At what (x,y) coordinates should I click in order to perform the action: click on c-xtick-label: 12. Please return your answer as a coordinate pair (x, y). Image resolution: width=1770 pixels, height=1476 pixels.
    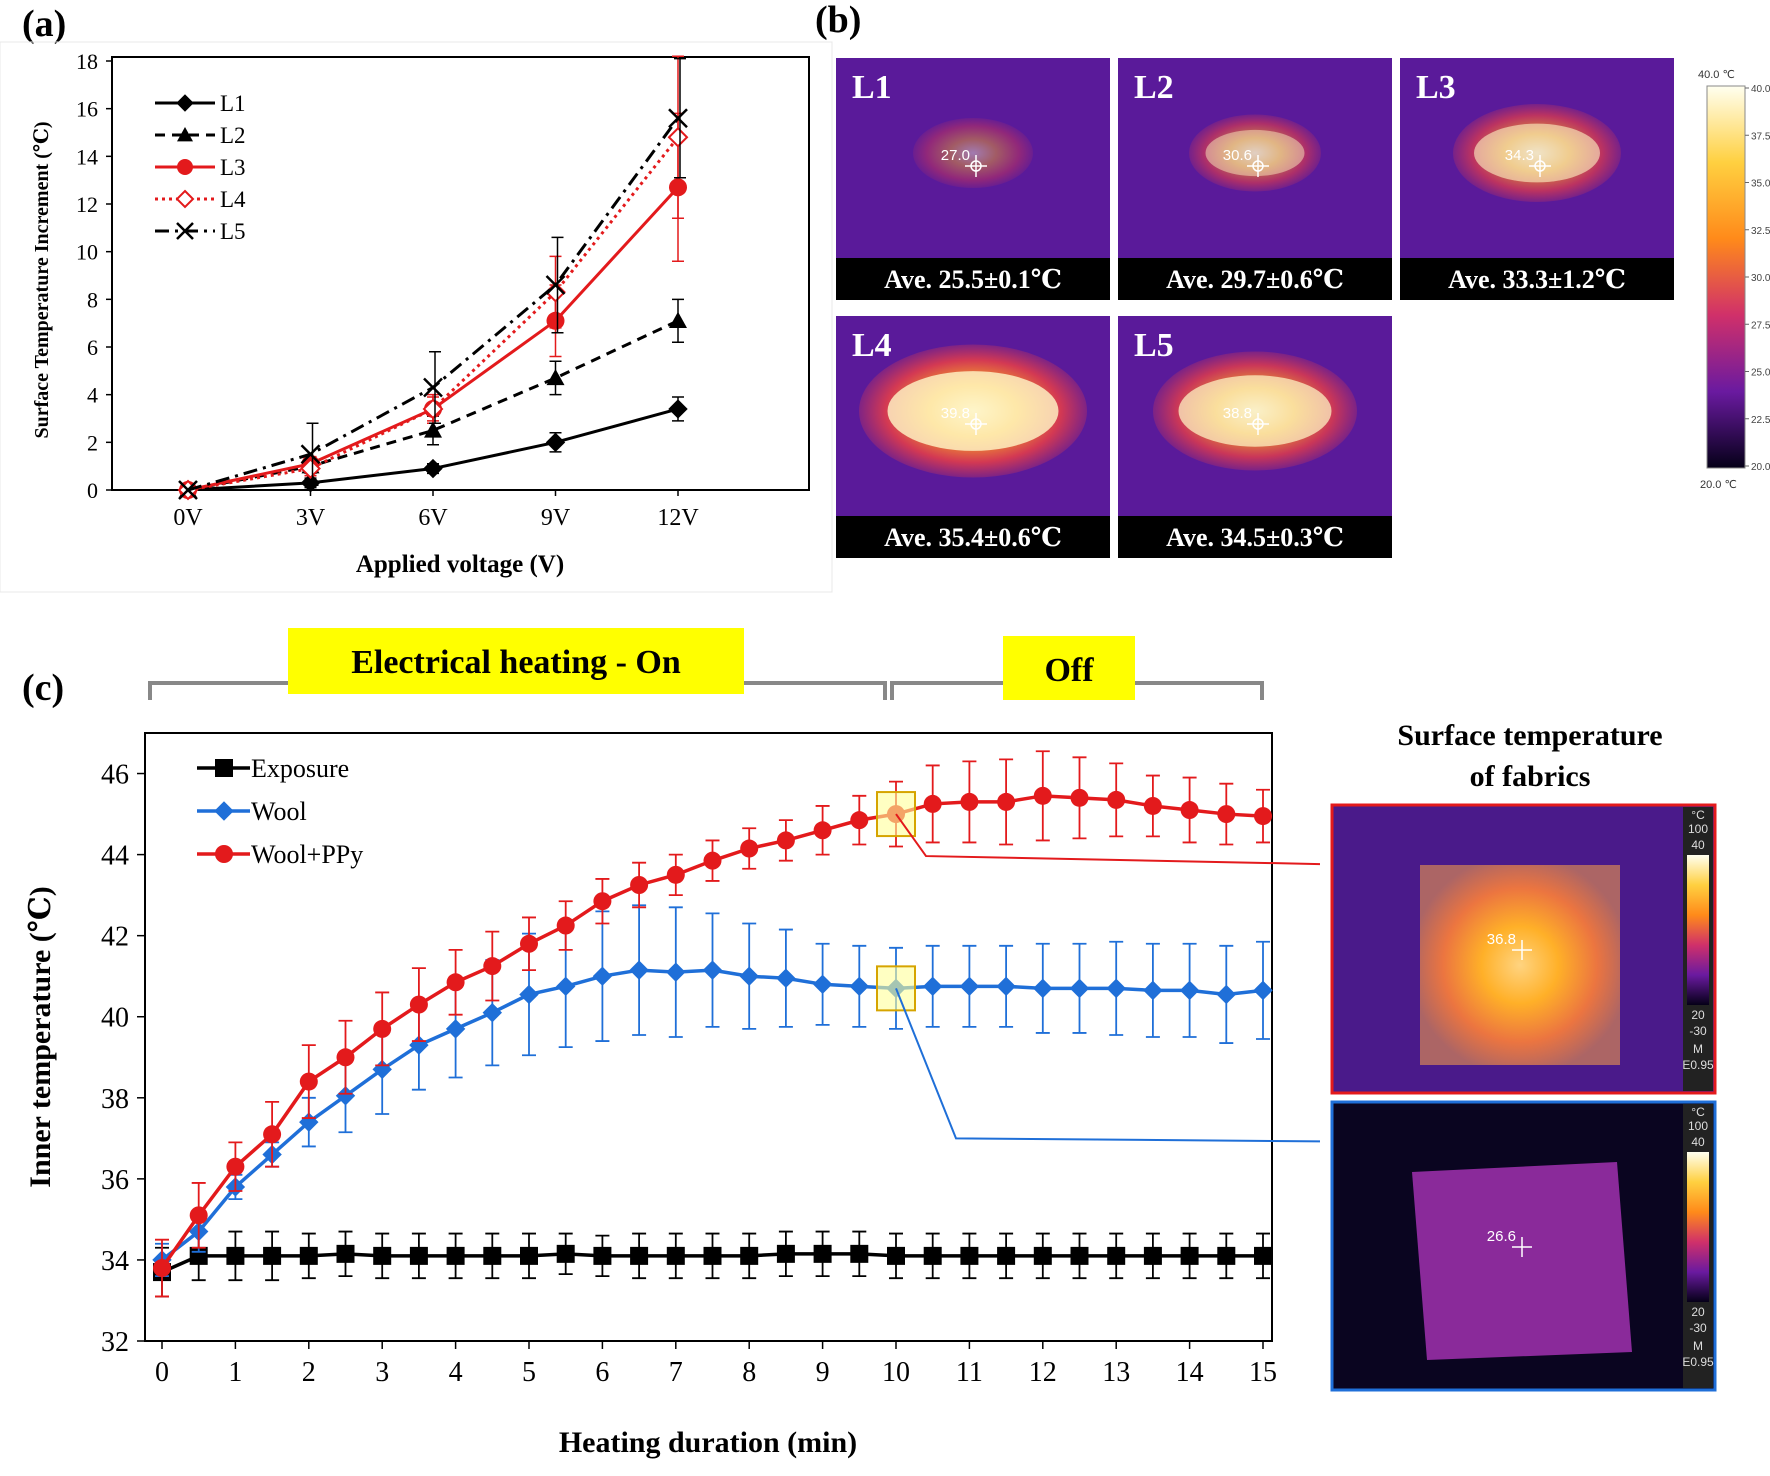
    Looking at the image, I should click on (1043, 1372).